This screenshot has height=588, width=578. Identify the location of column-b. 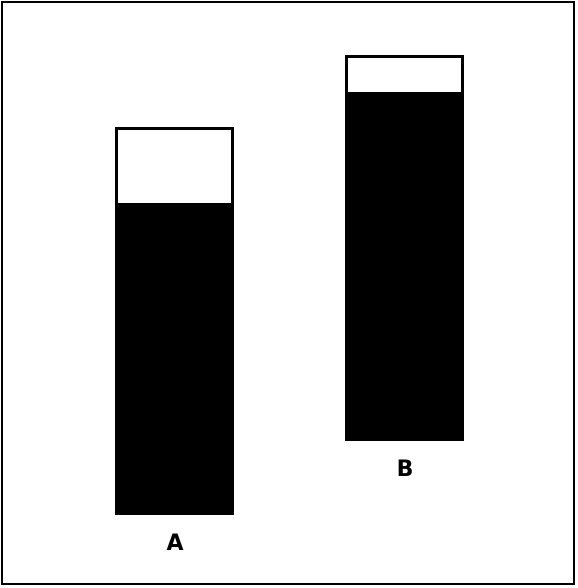
(404, 248).